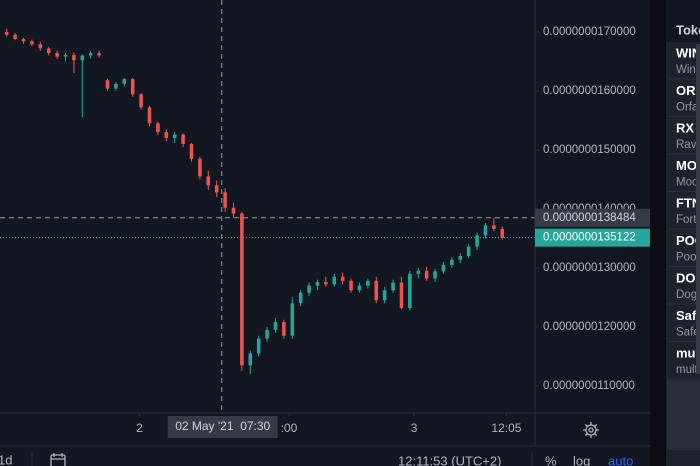 The width and height of the screenshot is (700, 466). What do you see at coordinates (683, 415) in the screenshot?
I see `watchlist-footer` at bounding box center [683, 415].